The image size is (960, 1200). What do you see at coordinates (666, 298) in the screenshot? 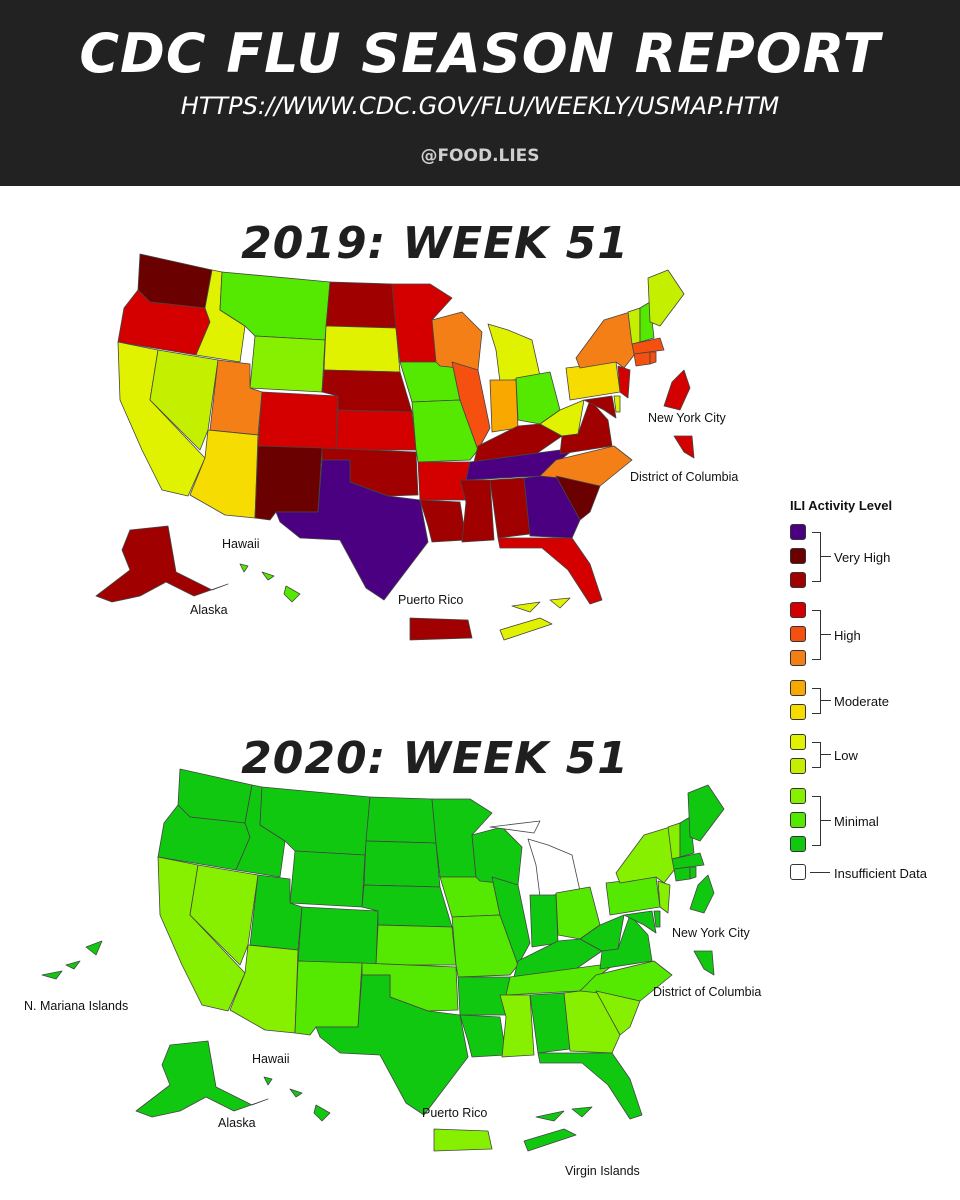
I see `state-maine` at bounding box center [666, 298].